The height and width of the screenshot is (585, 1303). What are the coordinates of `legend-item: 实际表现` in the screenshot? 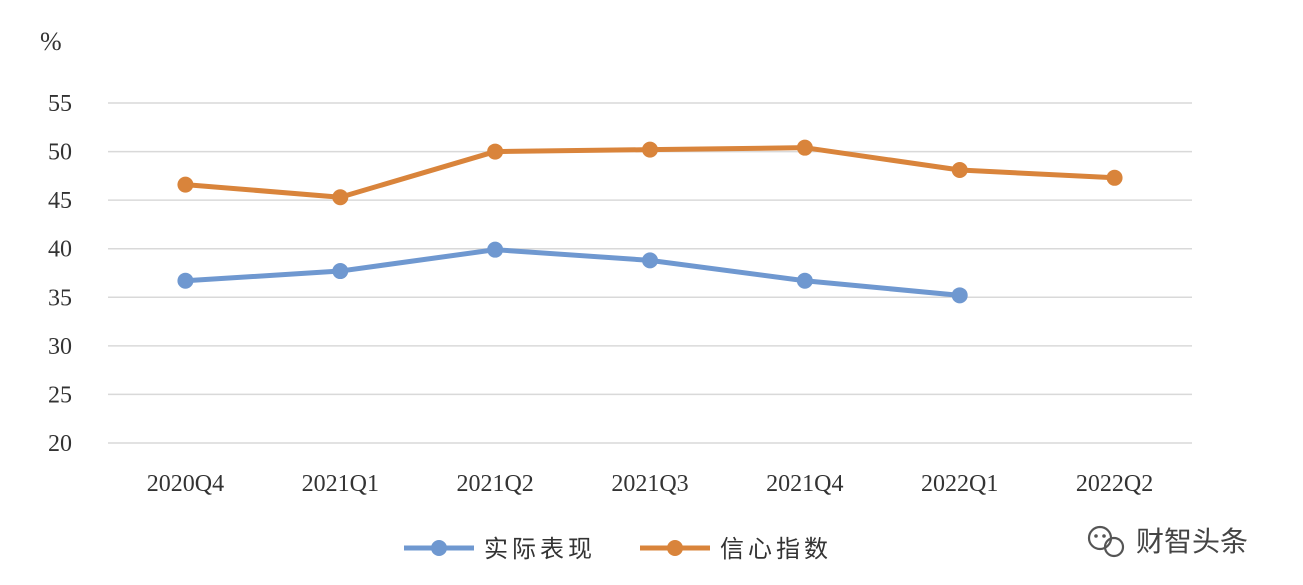 It's located at (500, 549).